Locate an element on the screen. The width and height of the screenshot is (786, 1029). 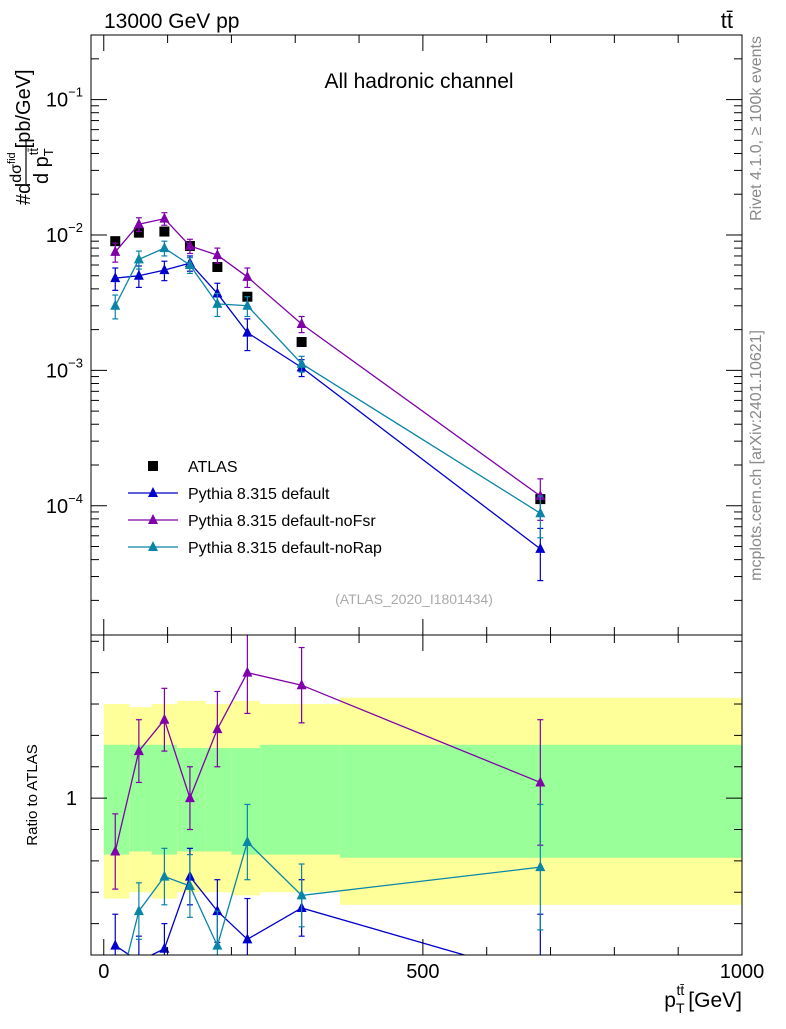
y-tick-label: 10⁻³ is located at coordinates (64, 368).